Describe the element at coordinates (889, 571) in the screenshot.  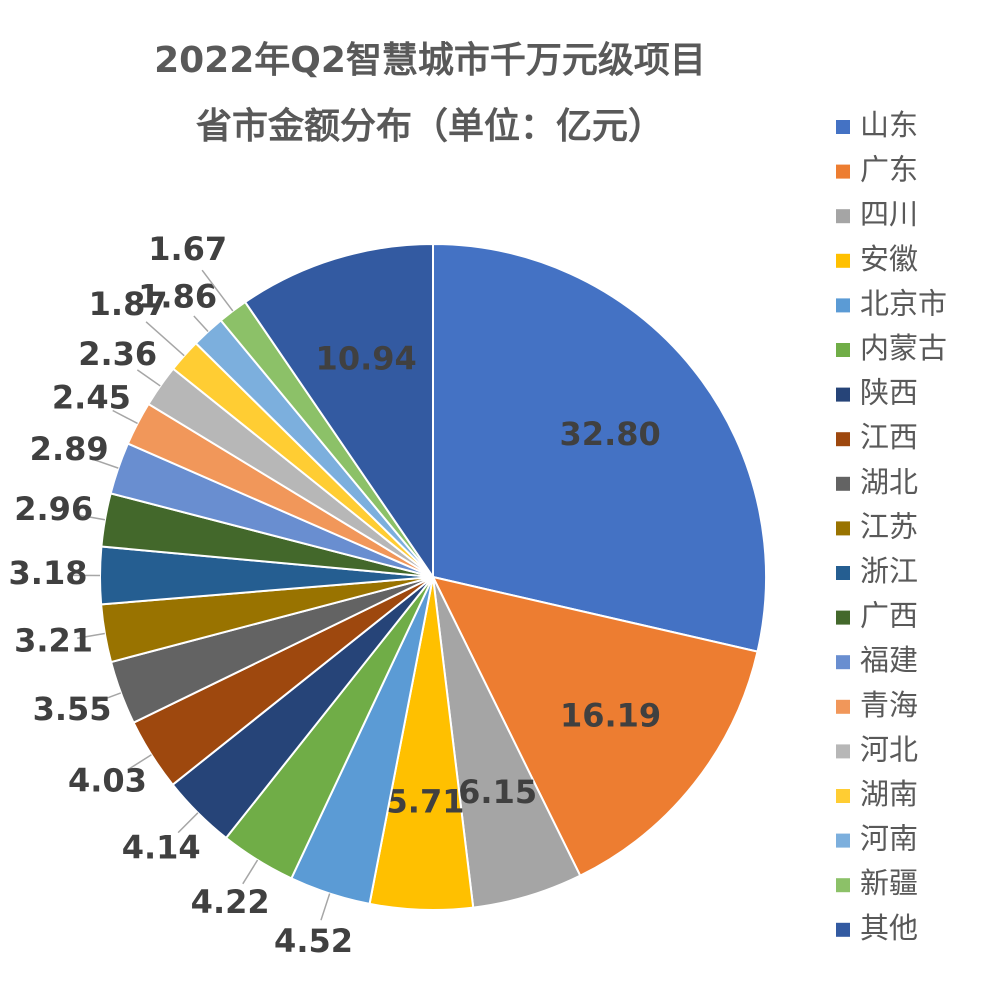
I see `legend-label: 浙江` at that location.